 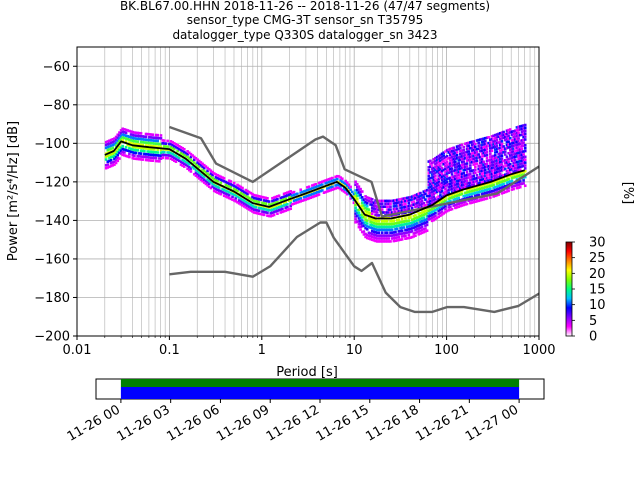 I want to click on y-tick-label: −140, so click(x=52, y=221).